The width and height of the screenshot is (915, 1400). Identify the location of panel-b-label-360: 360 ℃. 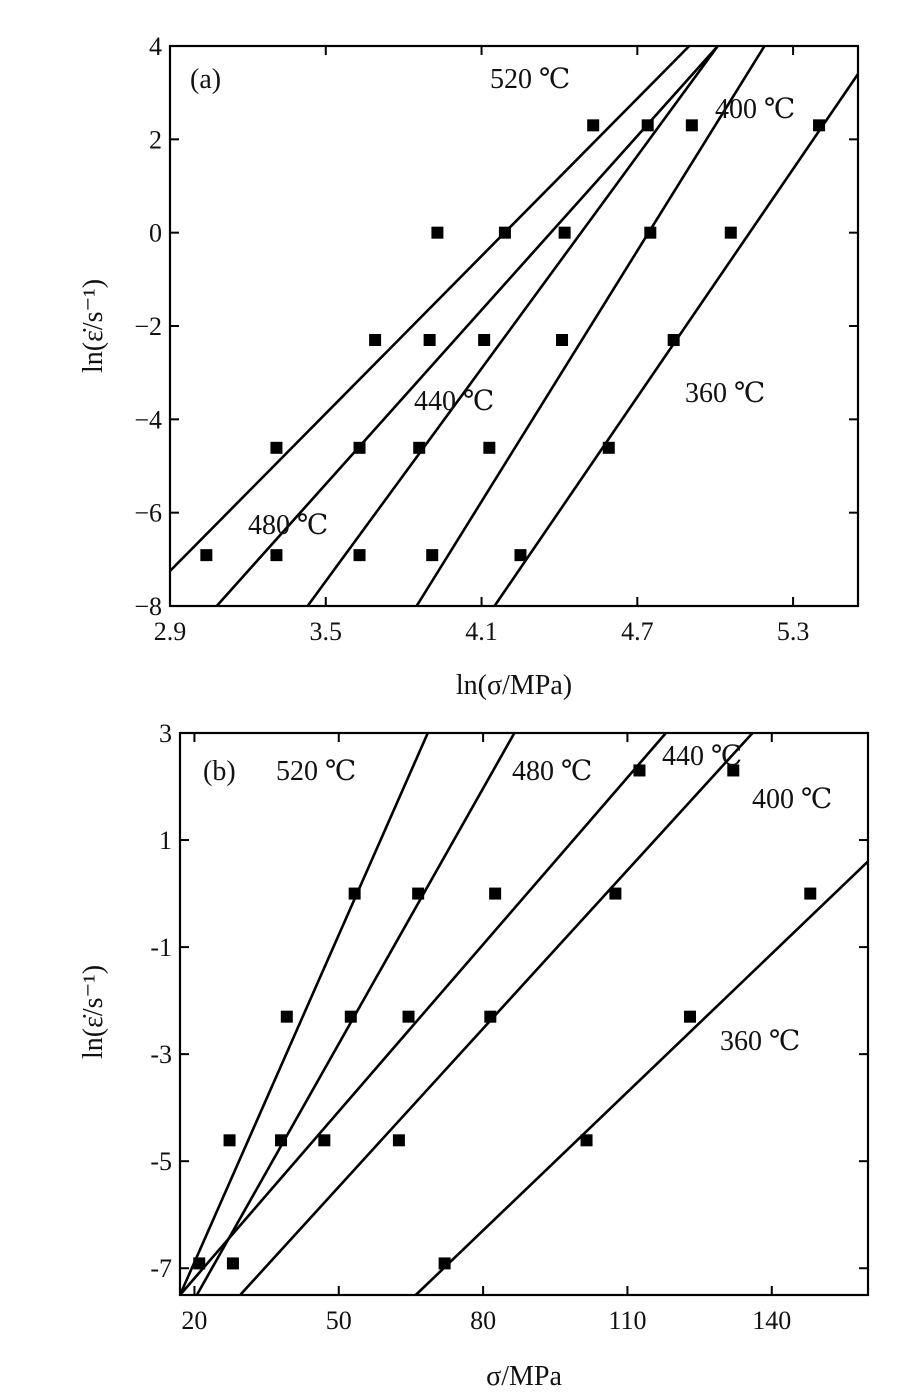
(760, 1041).